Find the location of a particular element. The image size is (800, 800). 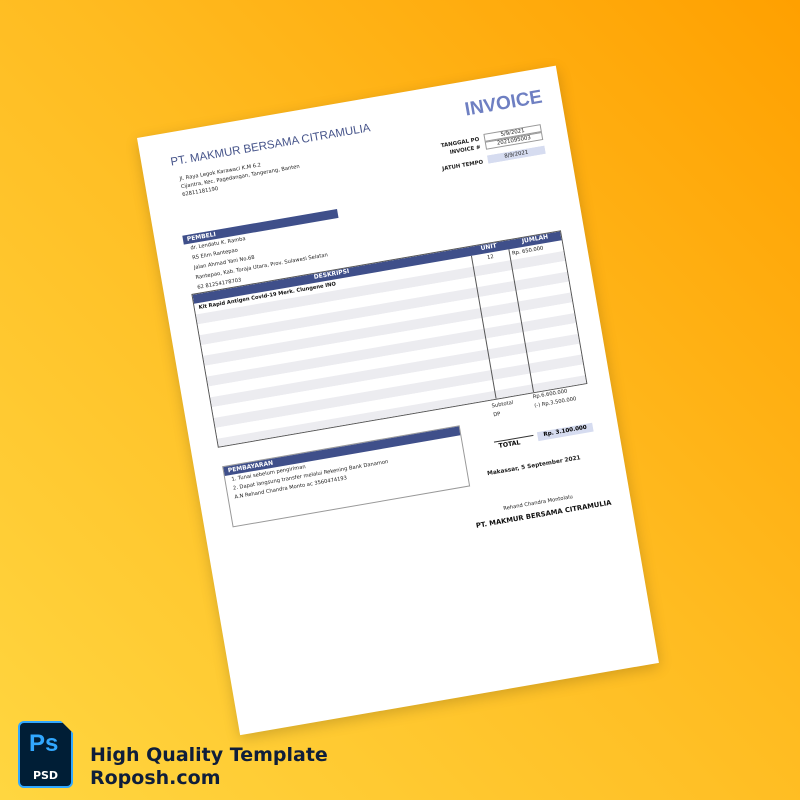

logo-ps-text: Ps is located at coordinates (44, 743).